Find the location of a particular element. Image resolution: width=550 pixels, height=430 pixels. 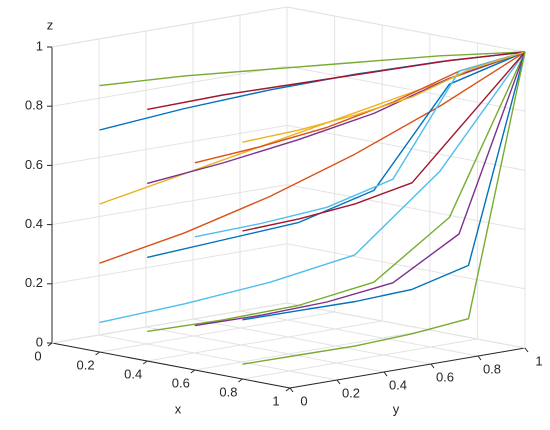

x-axis-label: x is located at coordinates (178, 408).